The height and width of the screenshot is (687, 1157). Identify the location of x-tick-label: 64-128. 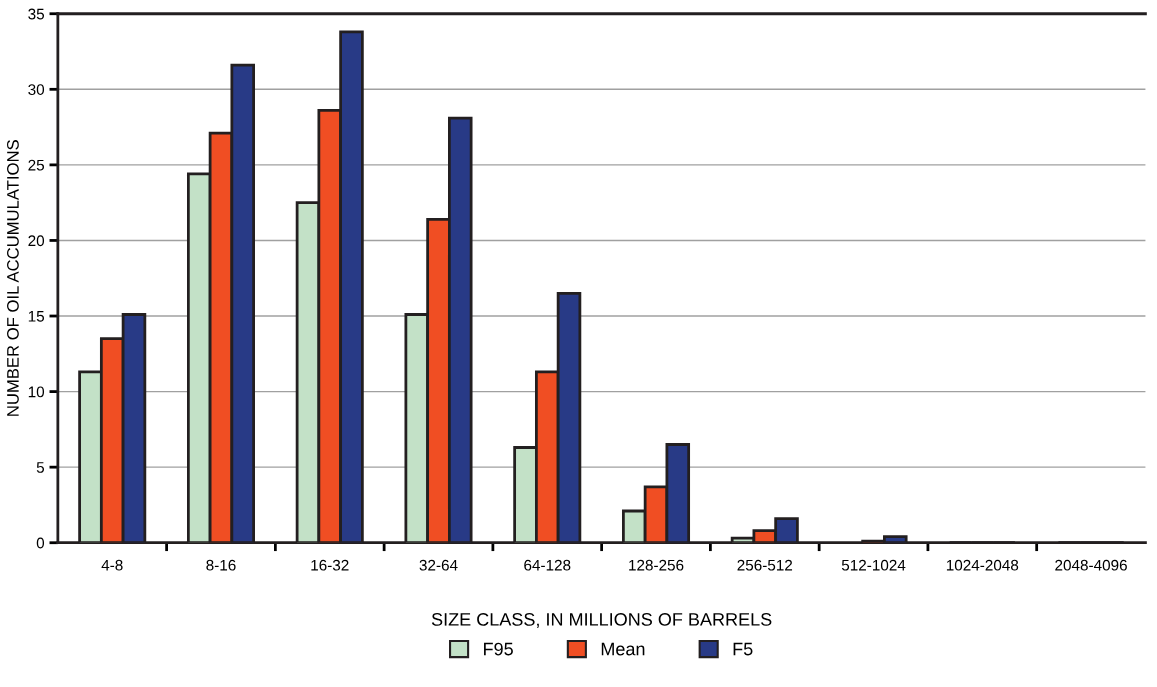
(547, 565).